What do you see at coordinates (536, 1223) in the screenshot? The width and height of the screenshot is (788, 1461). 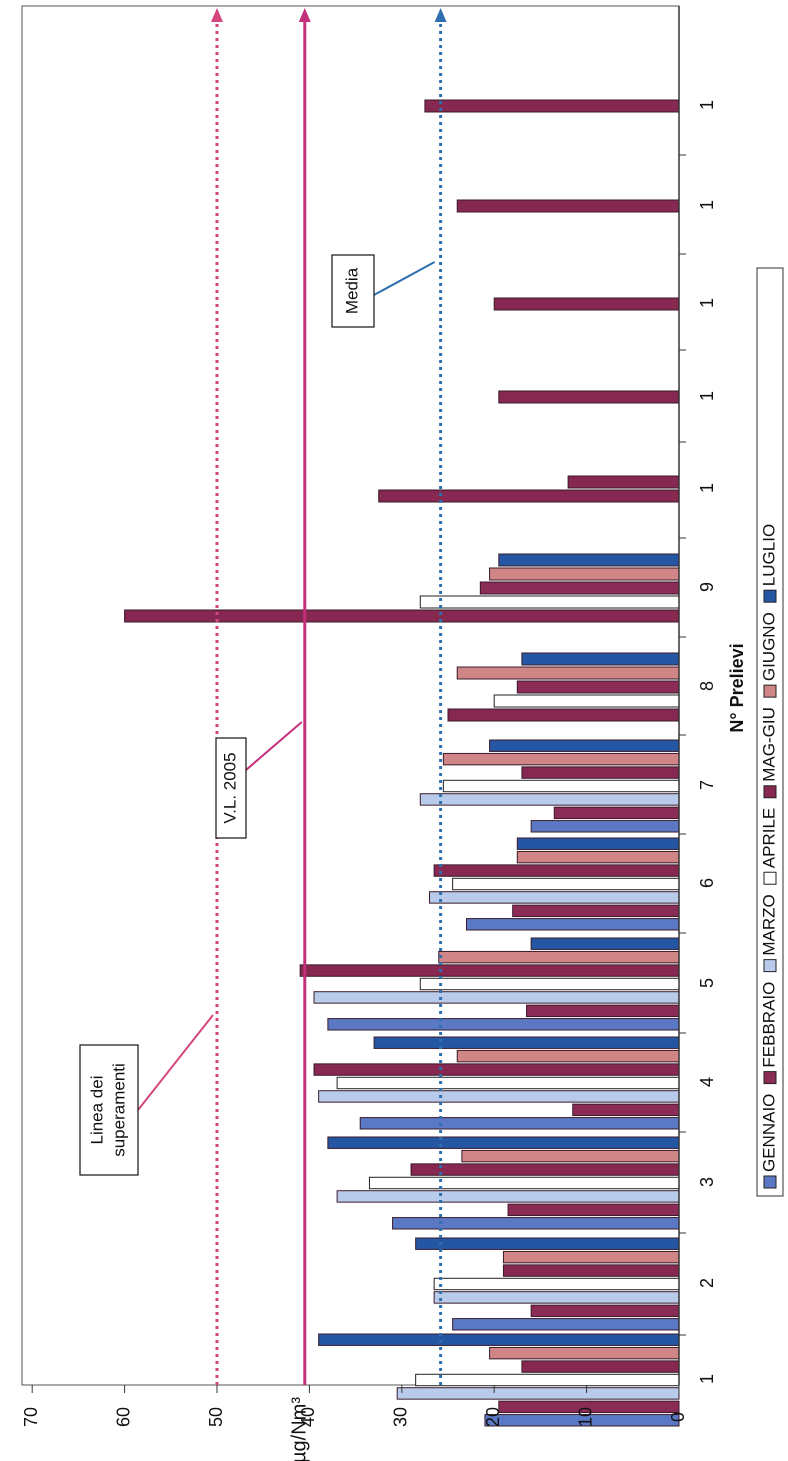 I see `bar-group-3-gennaio` at bounding box center [536, 1223].